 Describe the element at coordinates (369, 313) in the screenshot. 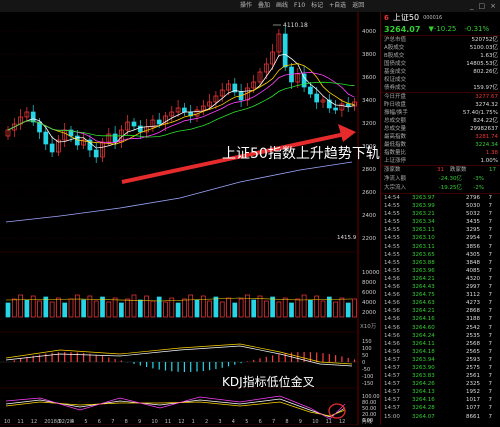

I see `volume-axis-label: 2000` at that location.